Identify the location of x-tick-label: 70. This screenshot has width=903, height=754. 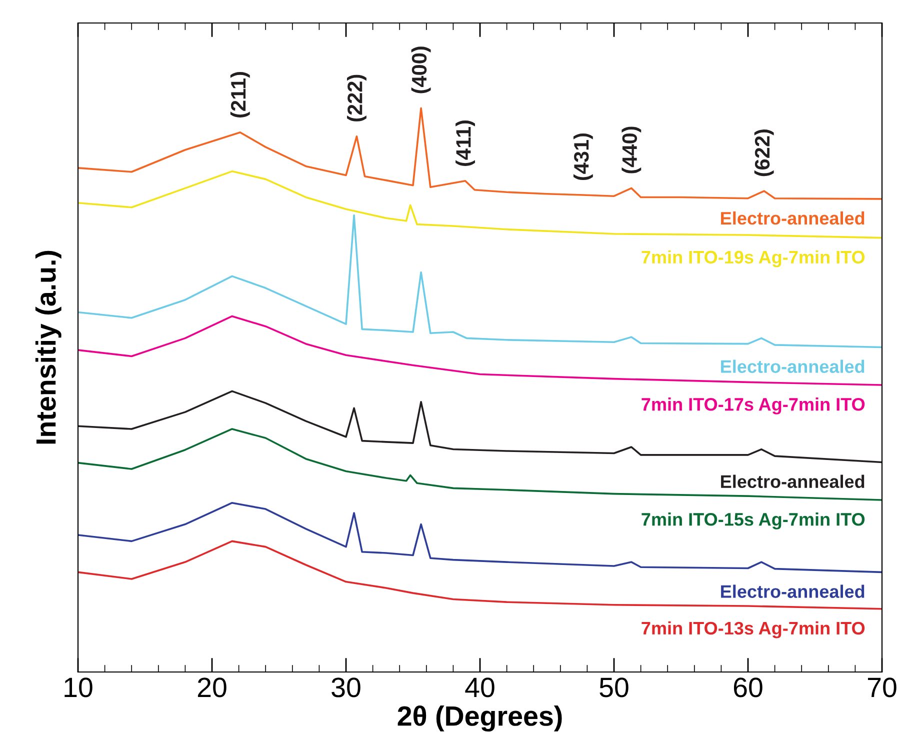
(882, 688).